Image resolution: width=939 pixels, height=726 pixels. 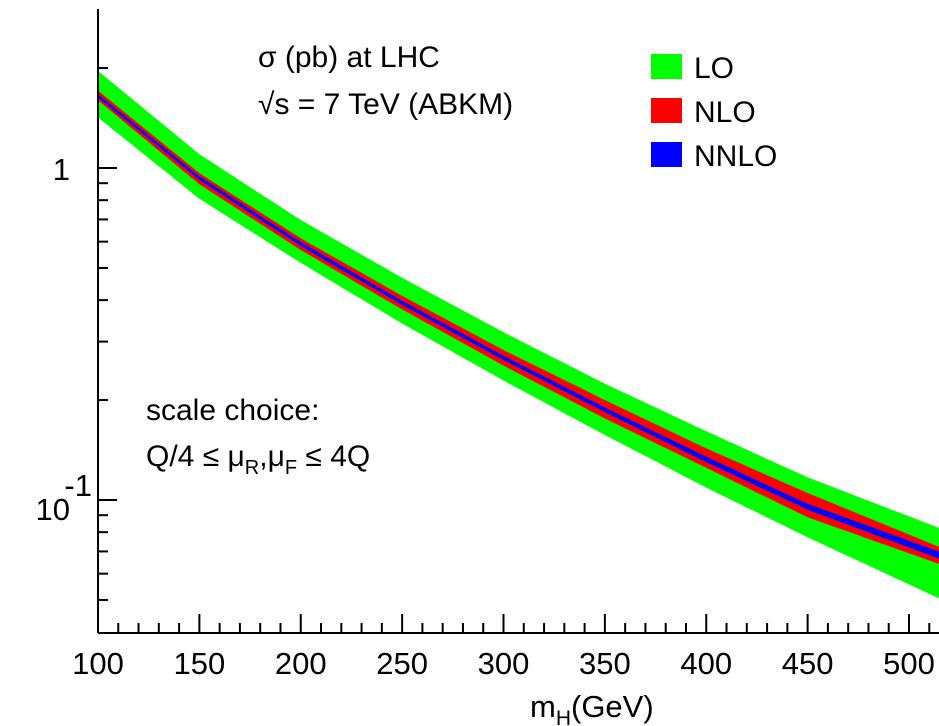 What do you see at coordinates (714, 68) in the screenshot?
I see `legend-label-lo: LO` at bounding box center [714, 68].